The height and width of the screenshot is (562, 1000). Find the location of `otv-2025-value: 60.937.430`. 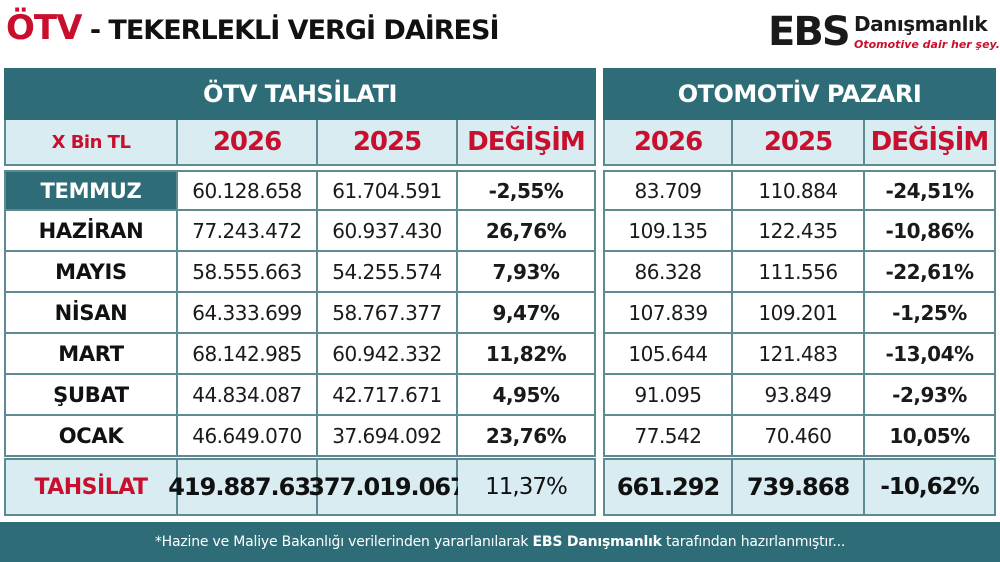

otv-2025-value: 60.937.430 is located at coordinates (388, 231).